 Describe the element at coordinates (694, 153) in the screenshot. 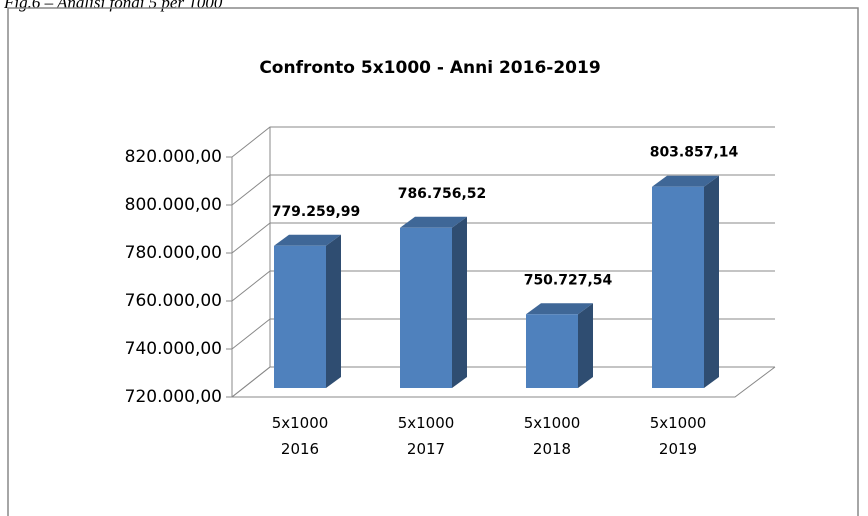

I see `data-label: 803.857,14` at that location.